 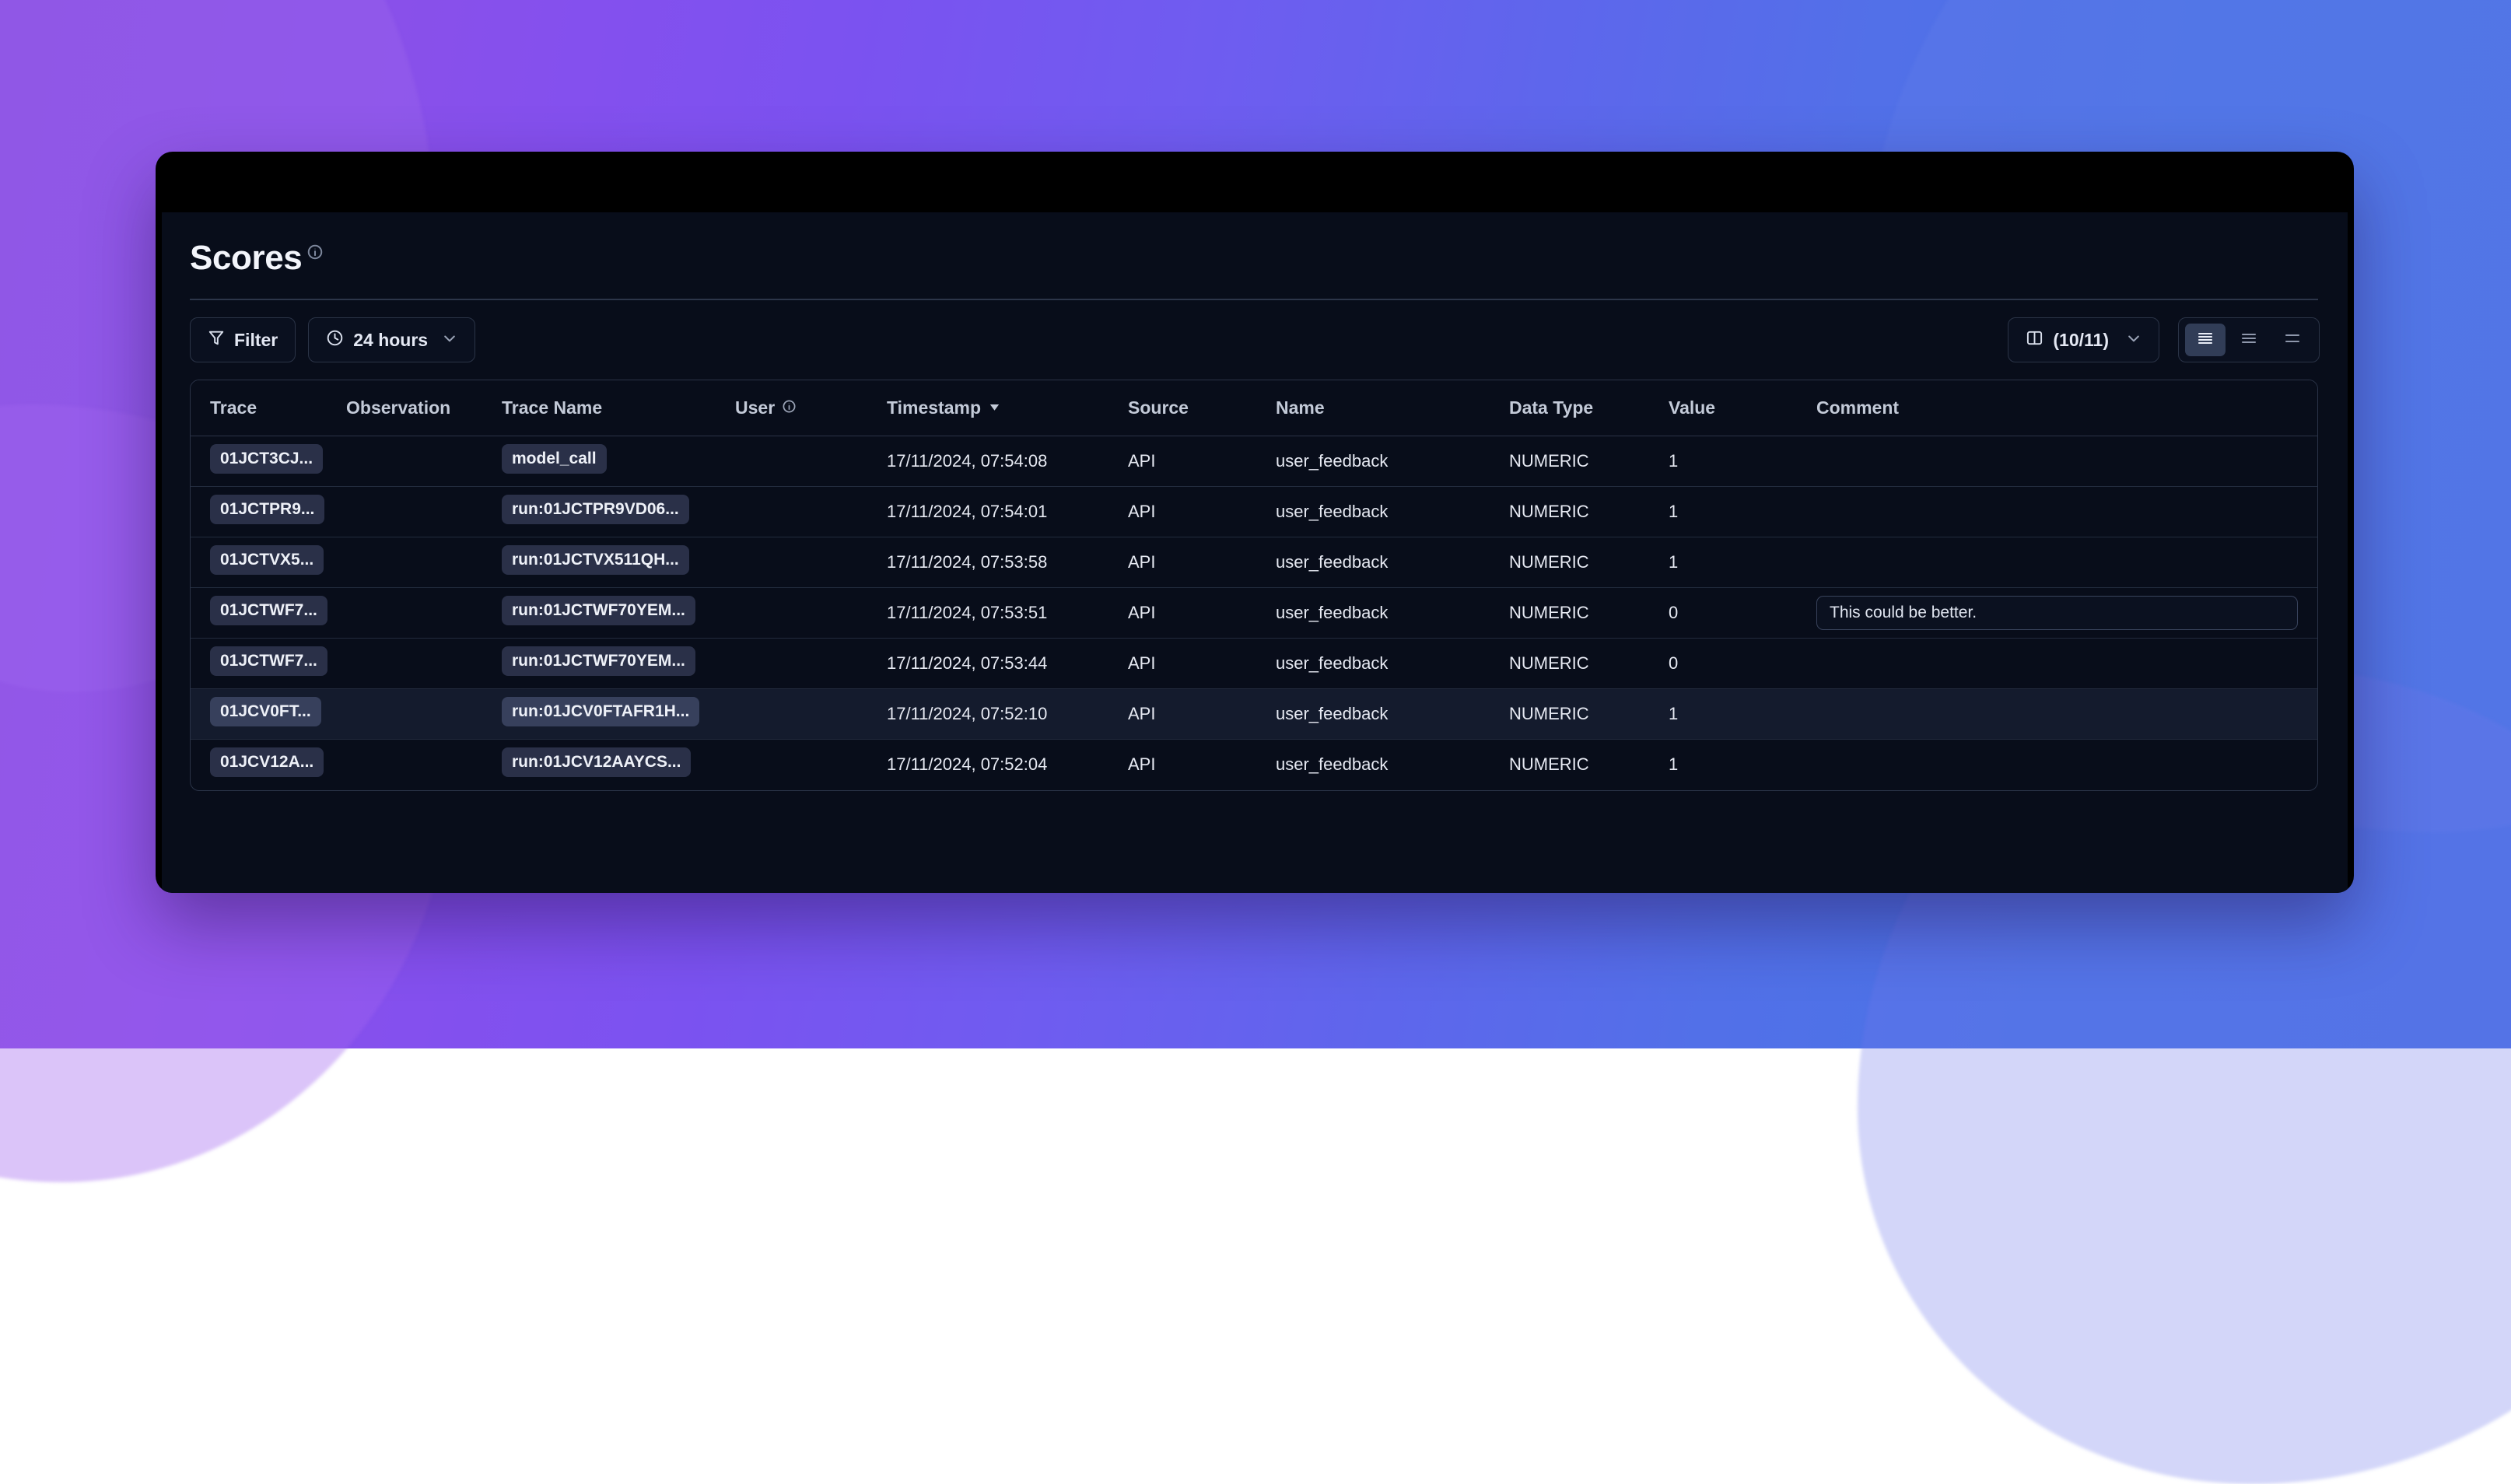 What do you see at coordinates (1202, 408) in the screenshot?
I see `column-header-source: Source` at bounding box center [1202, 408].